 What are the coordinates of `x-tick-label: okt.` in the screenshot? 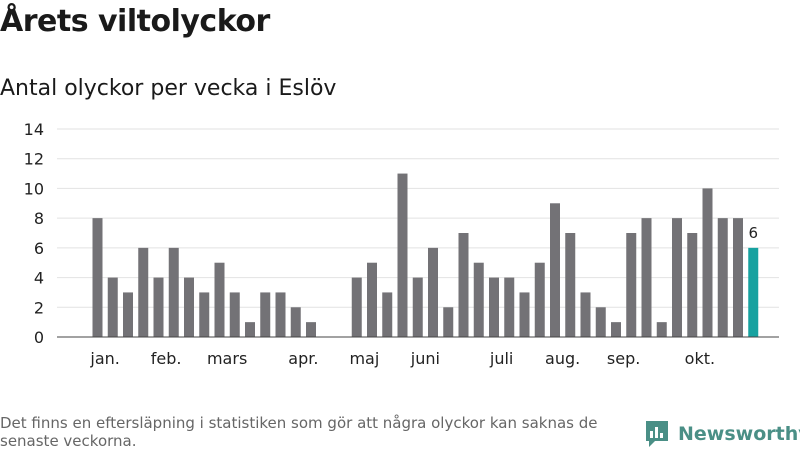 It's located at (700, 358).